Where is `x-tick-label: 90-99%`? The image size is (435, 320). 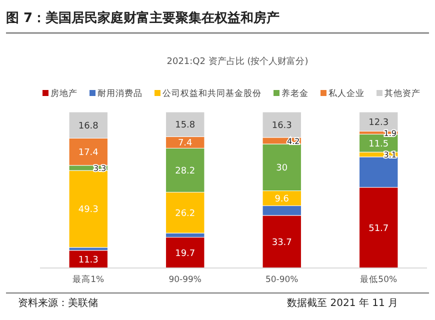 x-tick-label: 90-99% is located at coordinates (185, 280).